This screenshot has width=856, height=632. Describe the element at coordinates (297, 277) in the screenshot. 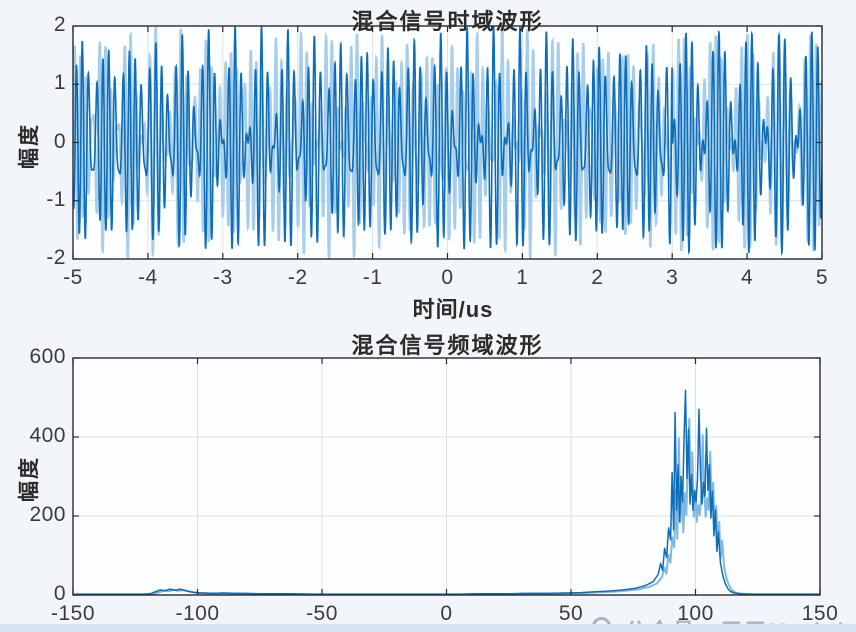

I see `x-tick-label: -2` at that location.